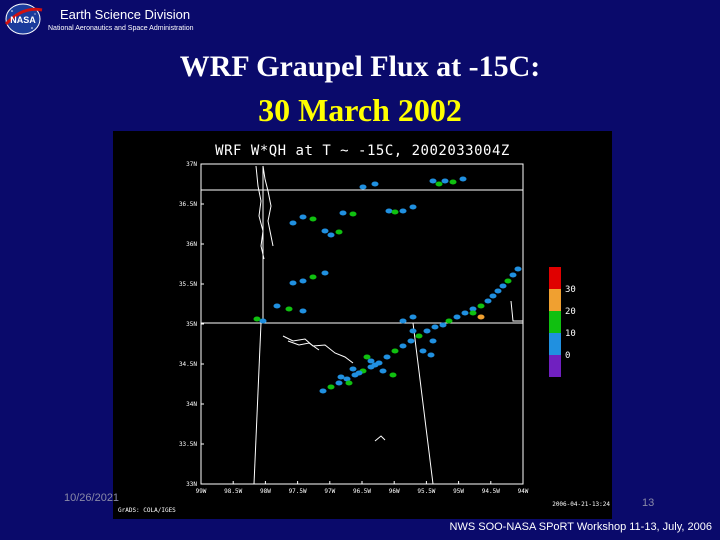 This screenshot has height=540, width=720. I want to click on latitude-label: 36.5N, so click(188, 204).